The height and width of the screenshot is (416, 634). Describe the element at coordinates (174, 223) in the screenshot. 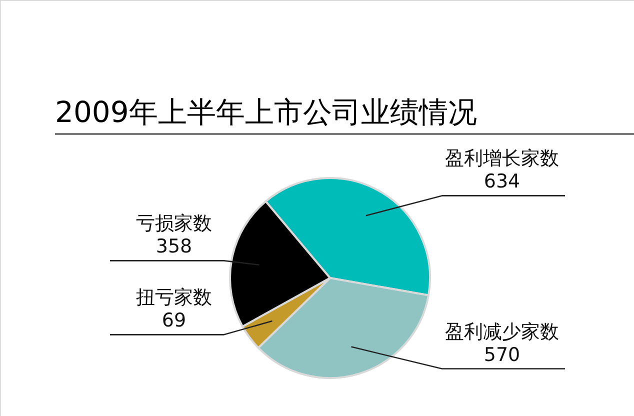

I see `slice-label: 亏损家数` at that location.